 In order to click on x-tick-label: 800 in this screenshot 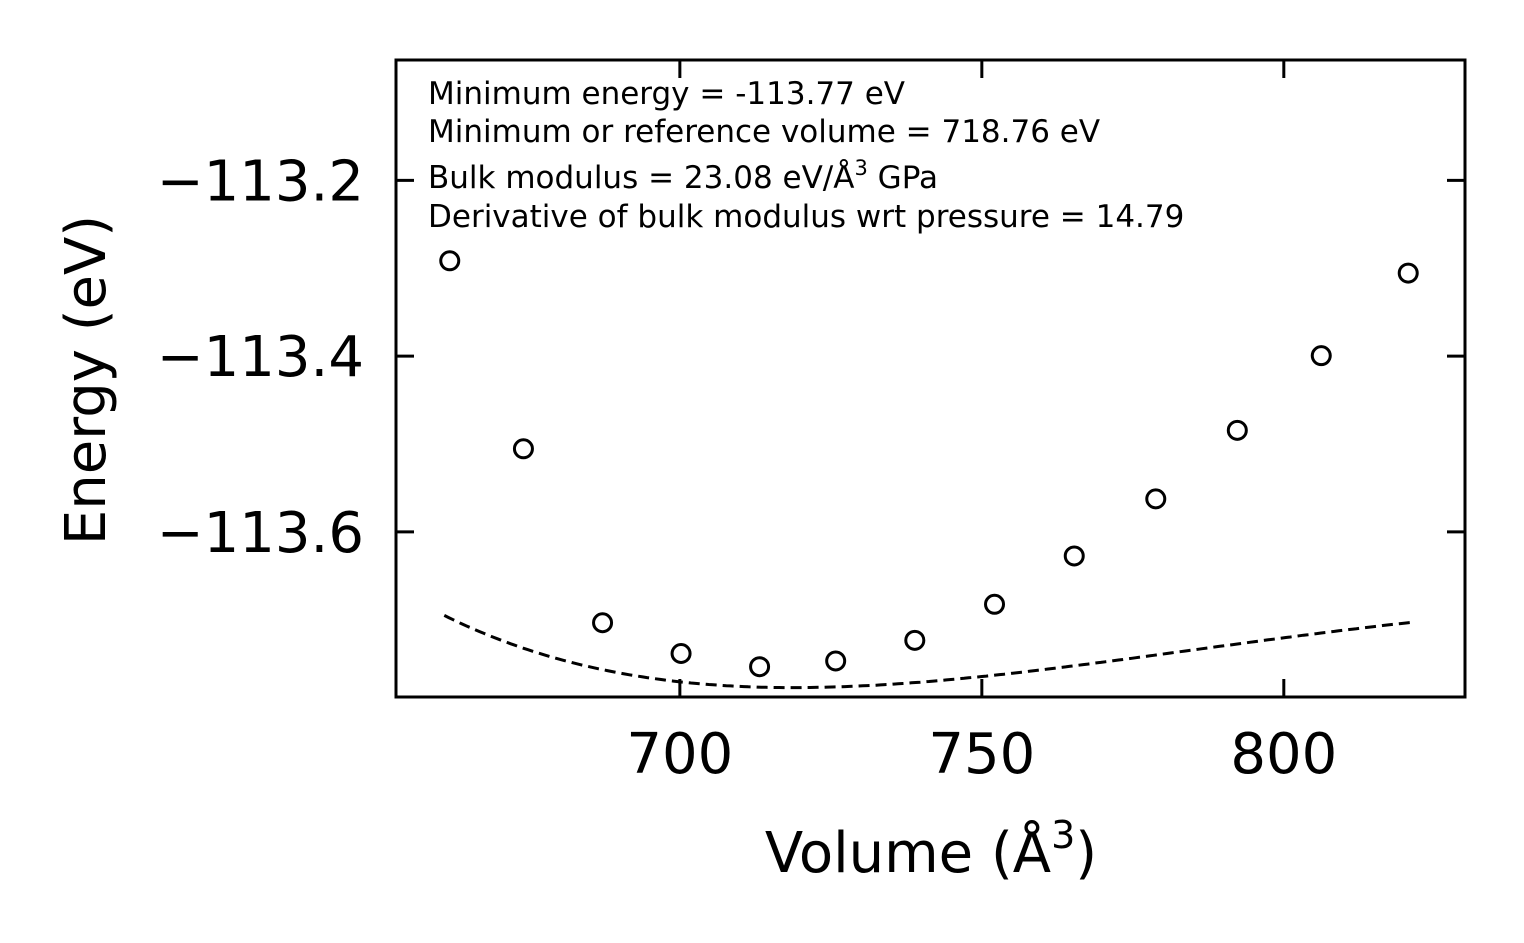, I will do `click(1283, 754)`.